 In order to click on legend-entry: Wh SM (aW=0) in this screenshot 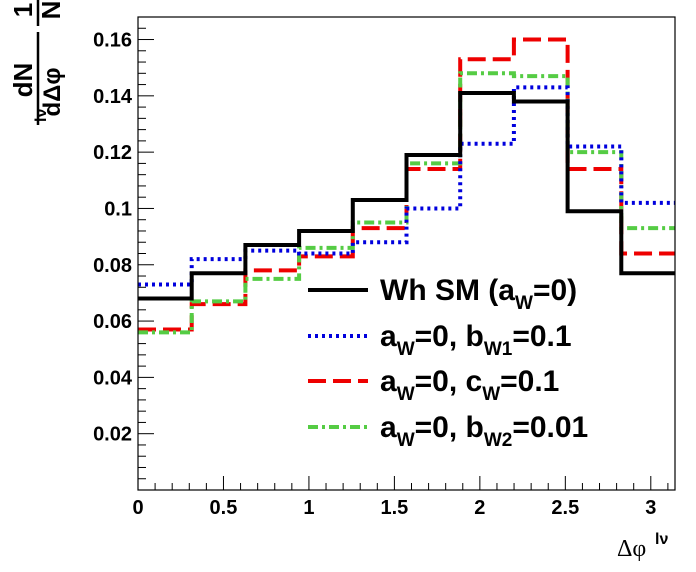, I will do `click(478, 294)`.